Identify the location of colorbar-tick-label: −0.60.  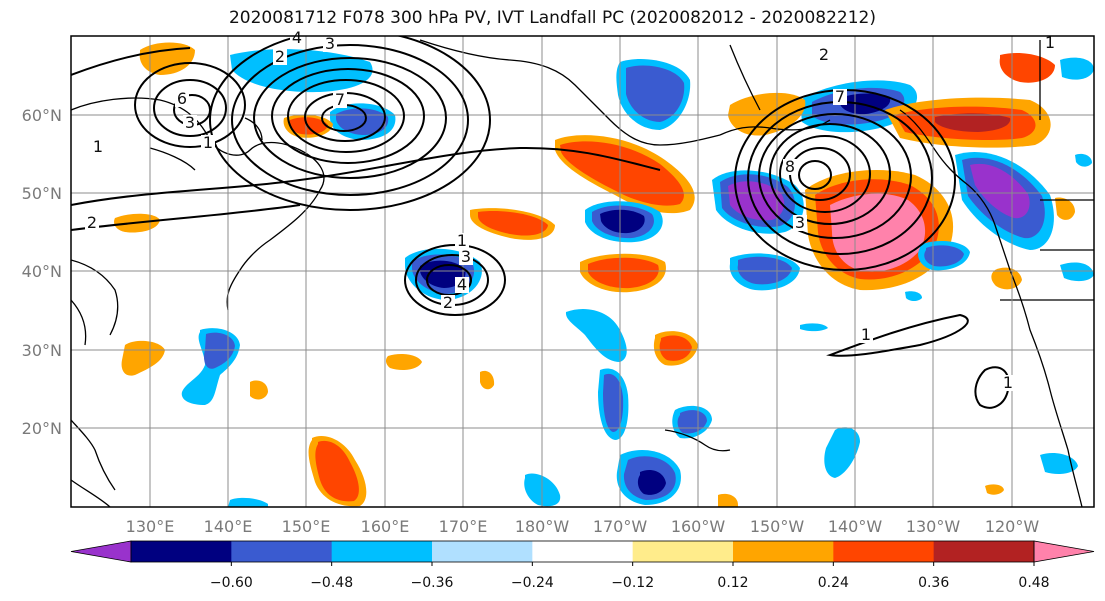
(231, 583).